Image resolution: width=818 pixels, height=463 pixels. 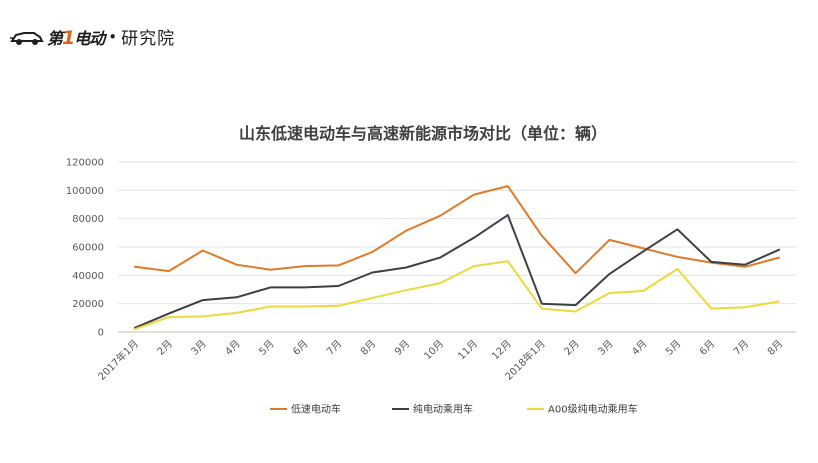 I want to click on legend-label: A00级纯电动乘用车, so click(x=593, y=409).